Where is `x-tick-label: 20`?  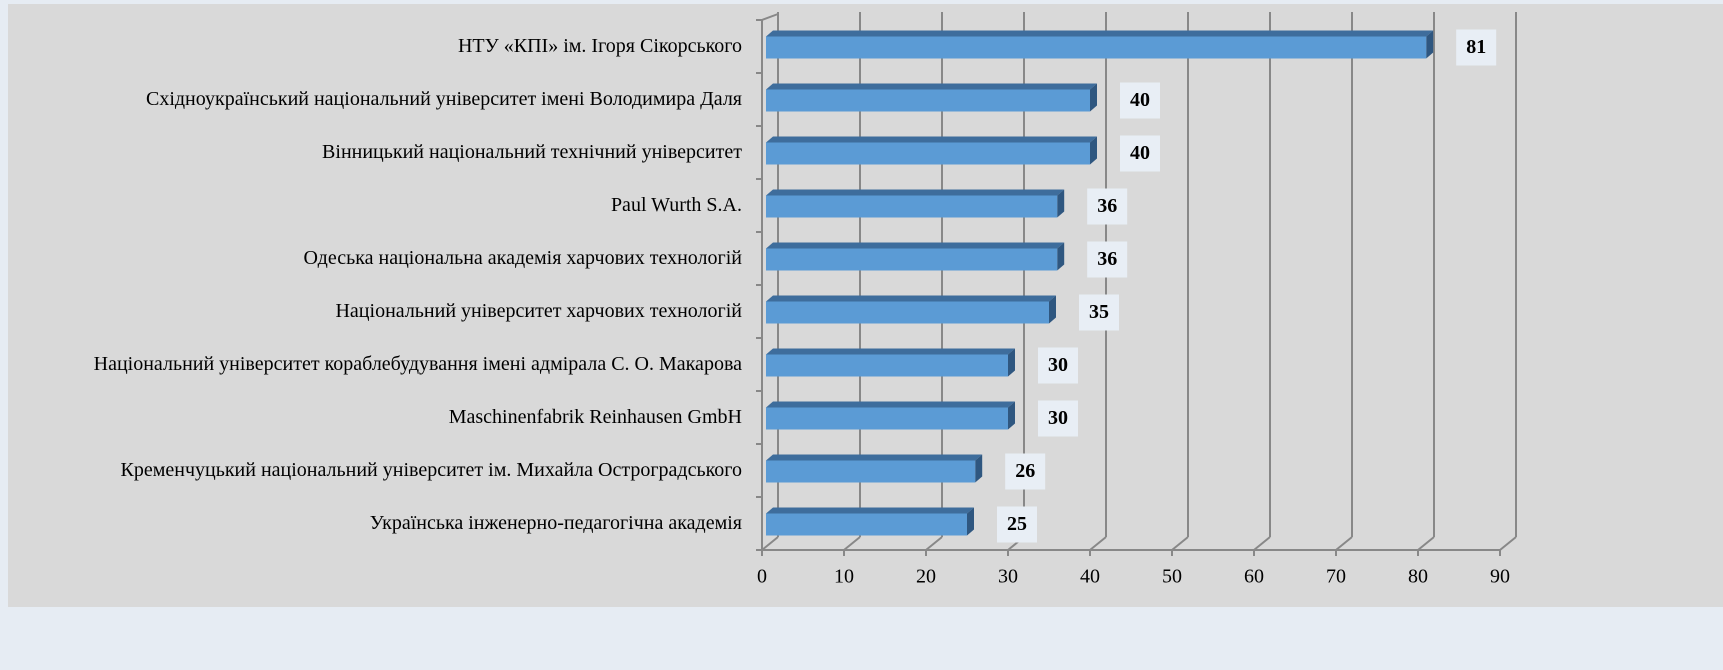
x-tick-label: 20 is located at coordinates (926, 577).